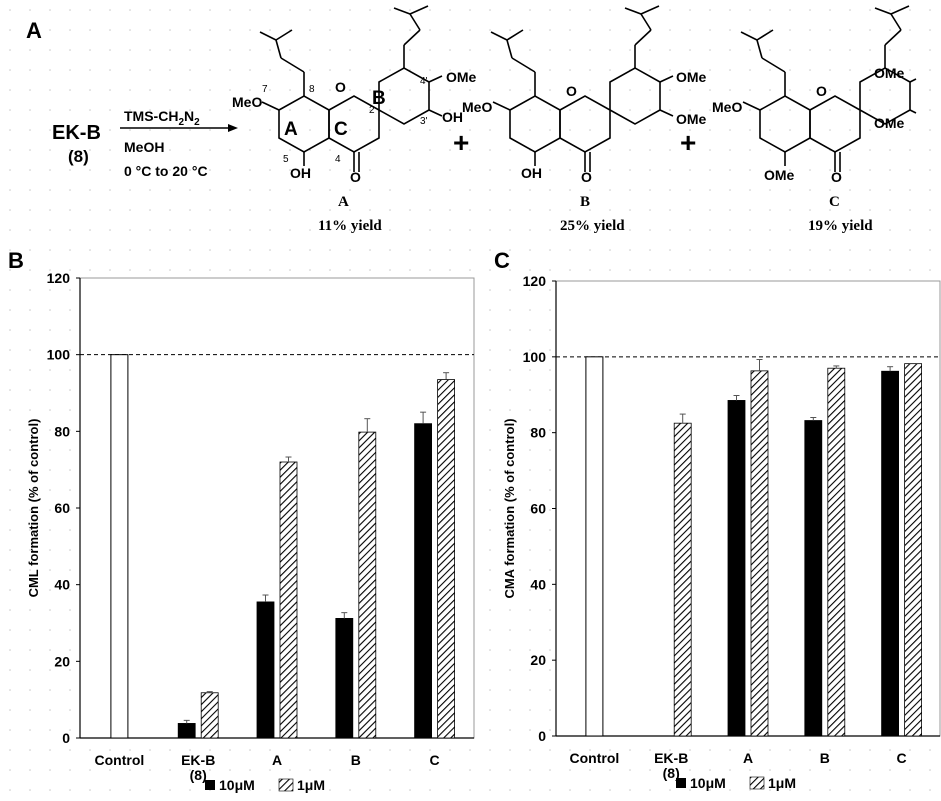 The width and height of the screenshot is (941, 801). Describe the element at coordinates (312, 89) in the screenshot. I see `position-8: 8` at that location.